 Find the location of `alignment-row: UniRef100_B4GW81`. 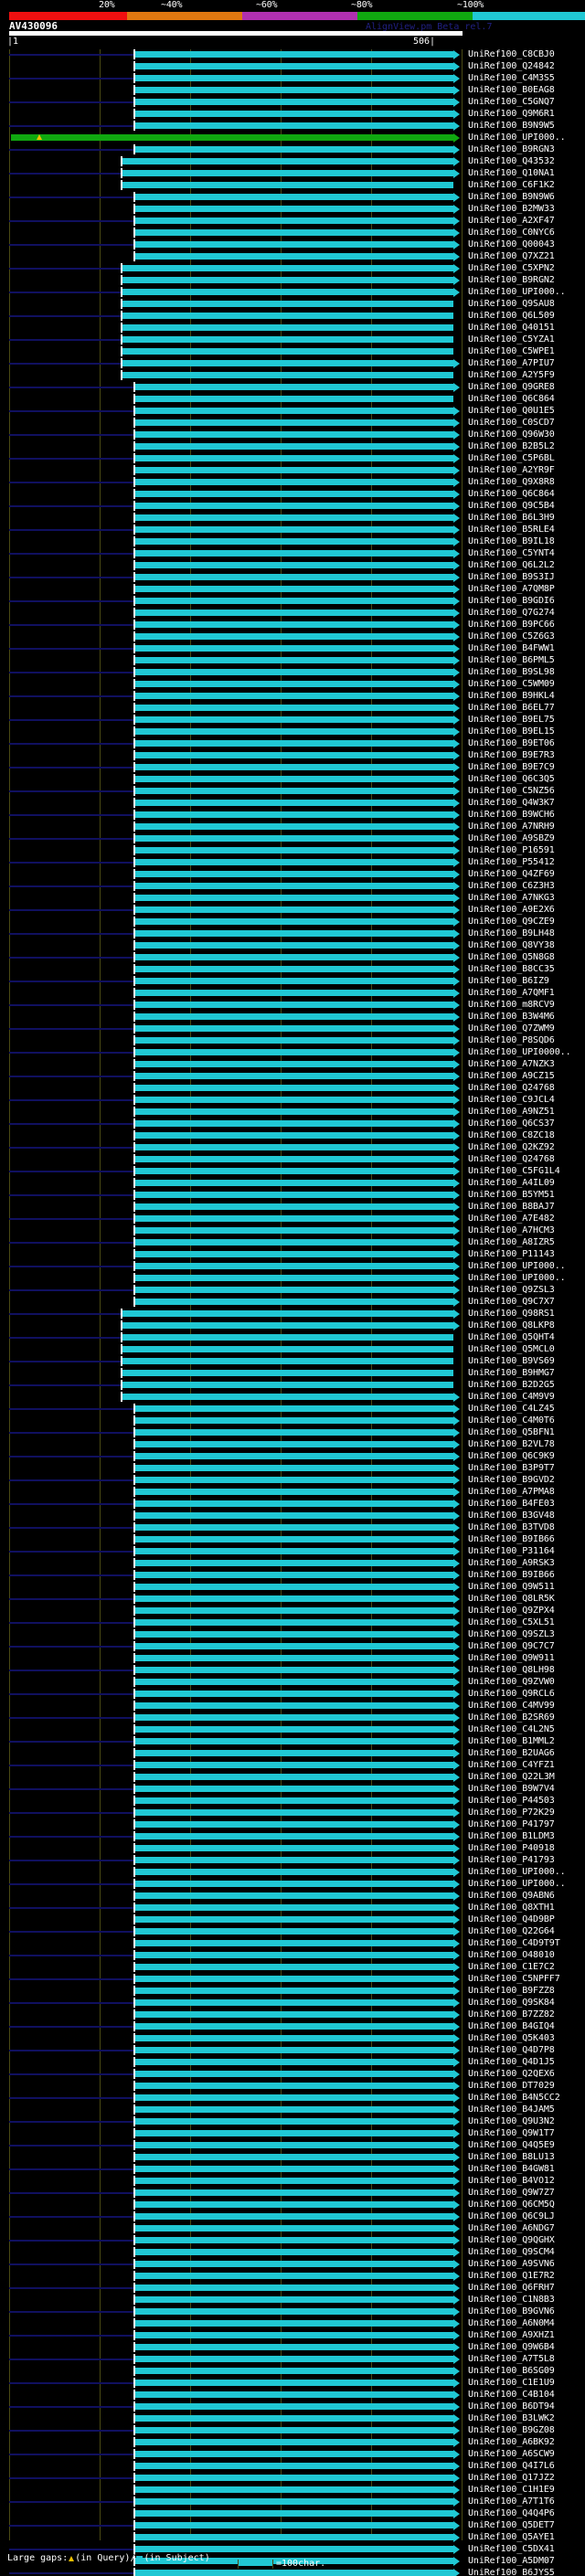

alignment-row: UniRef100_B4GW81 is located at coordinates (293, 2170).